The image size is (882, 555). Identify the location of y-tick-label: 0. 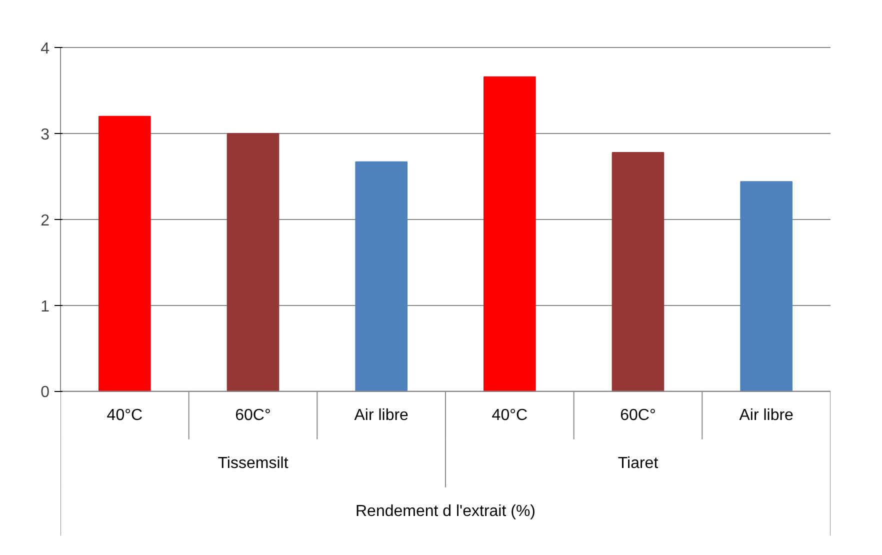
(45, 393).